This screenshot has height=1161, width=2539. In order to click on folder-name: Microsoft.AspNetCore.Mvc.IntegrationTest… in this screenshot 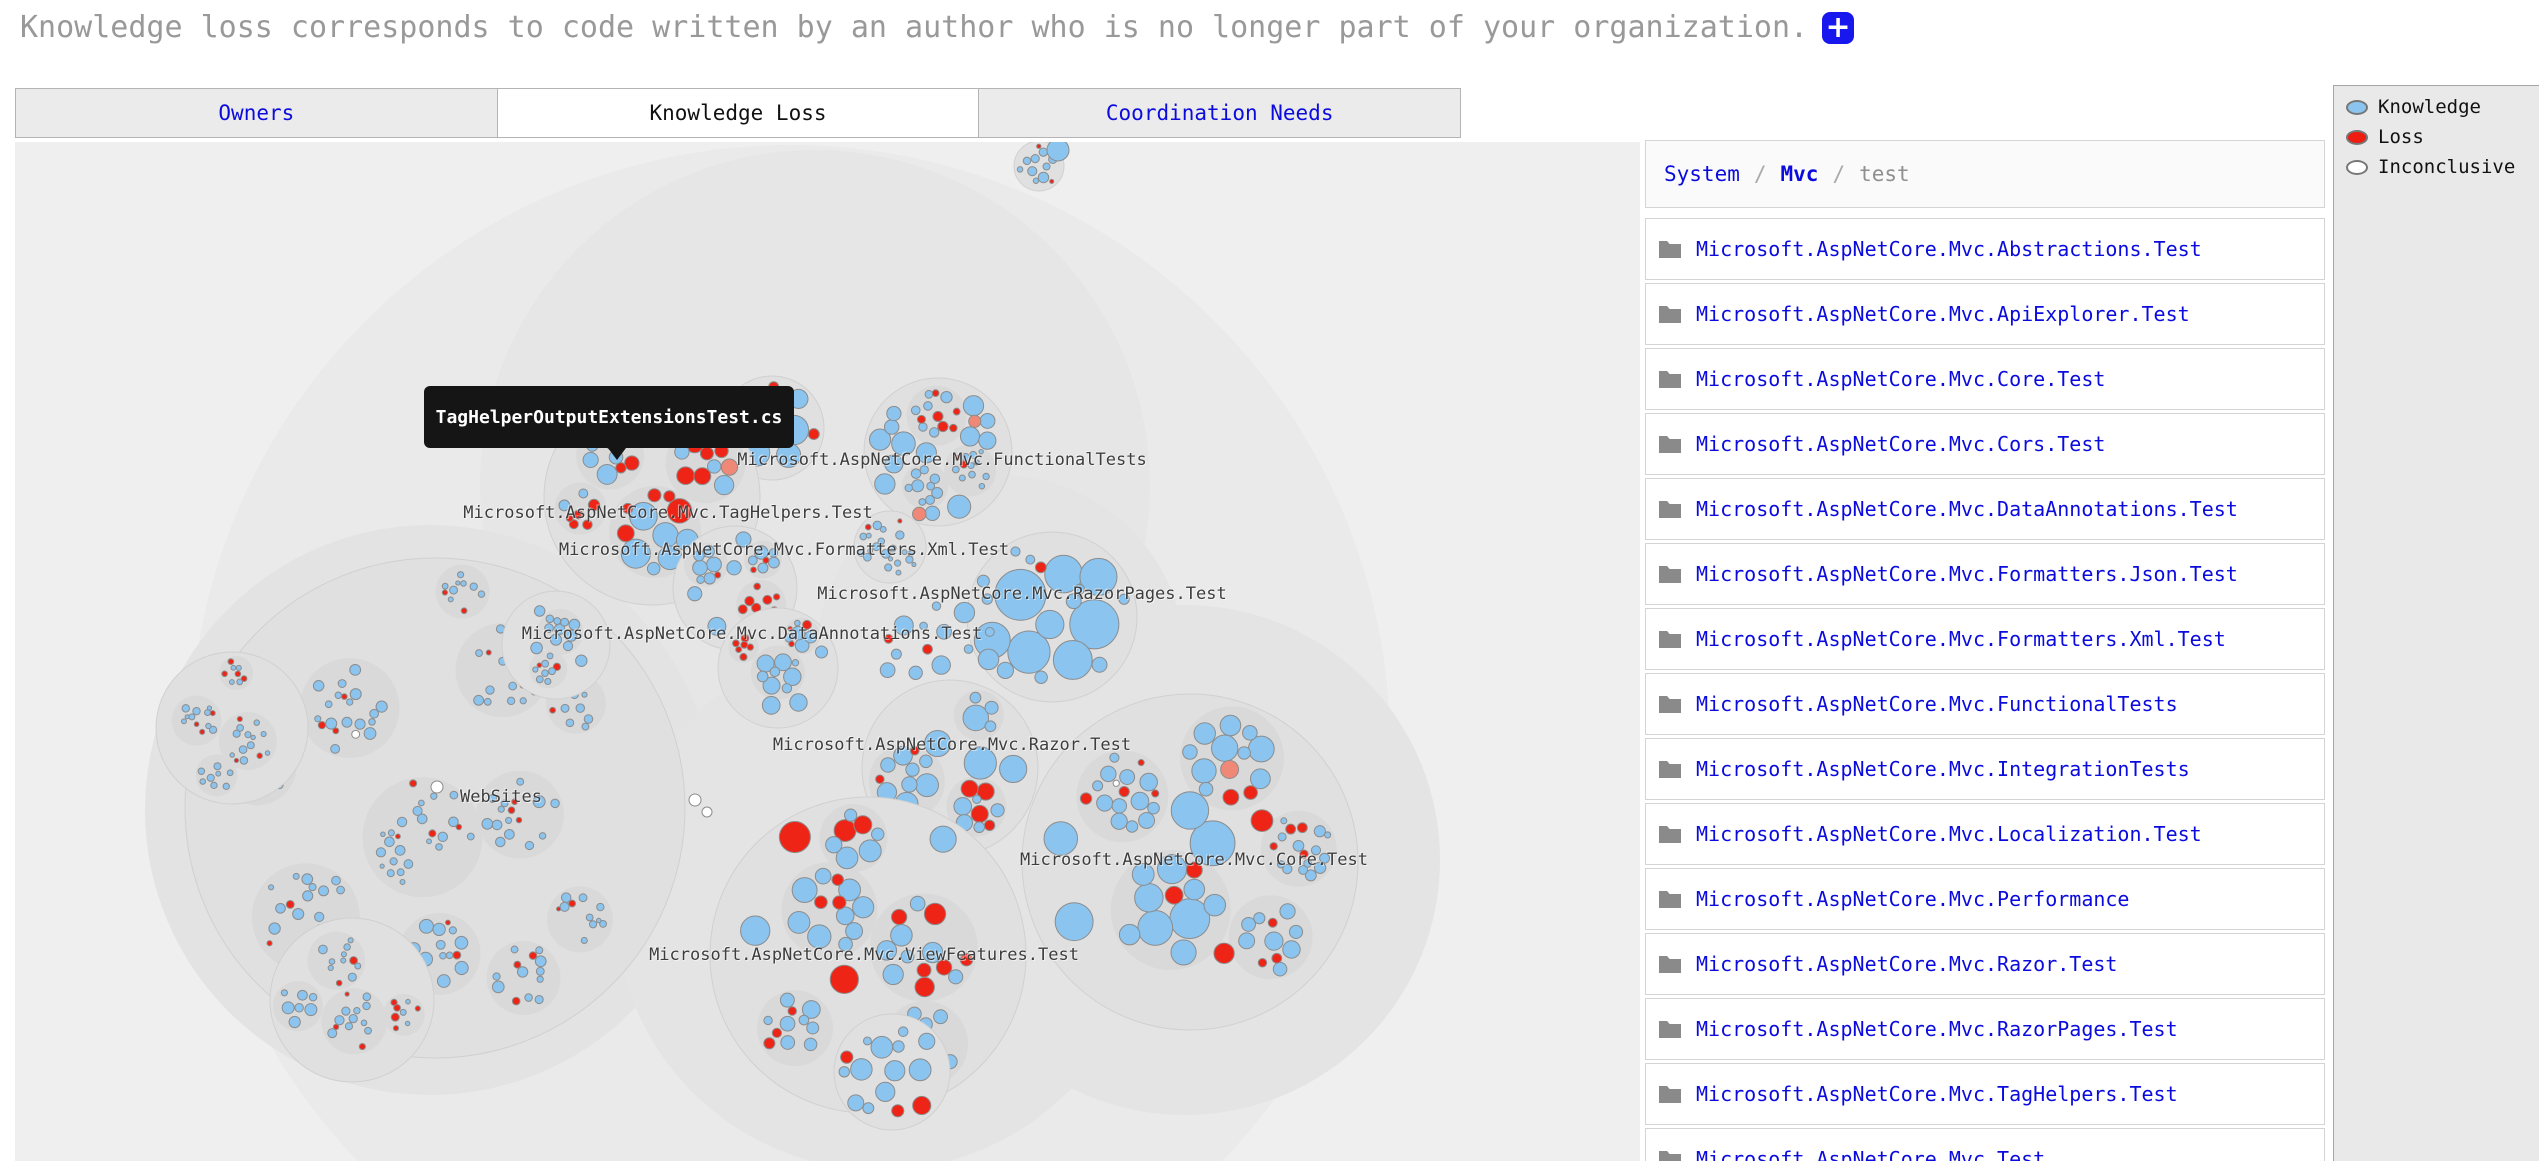, I will do `click(1943, 769)`.